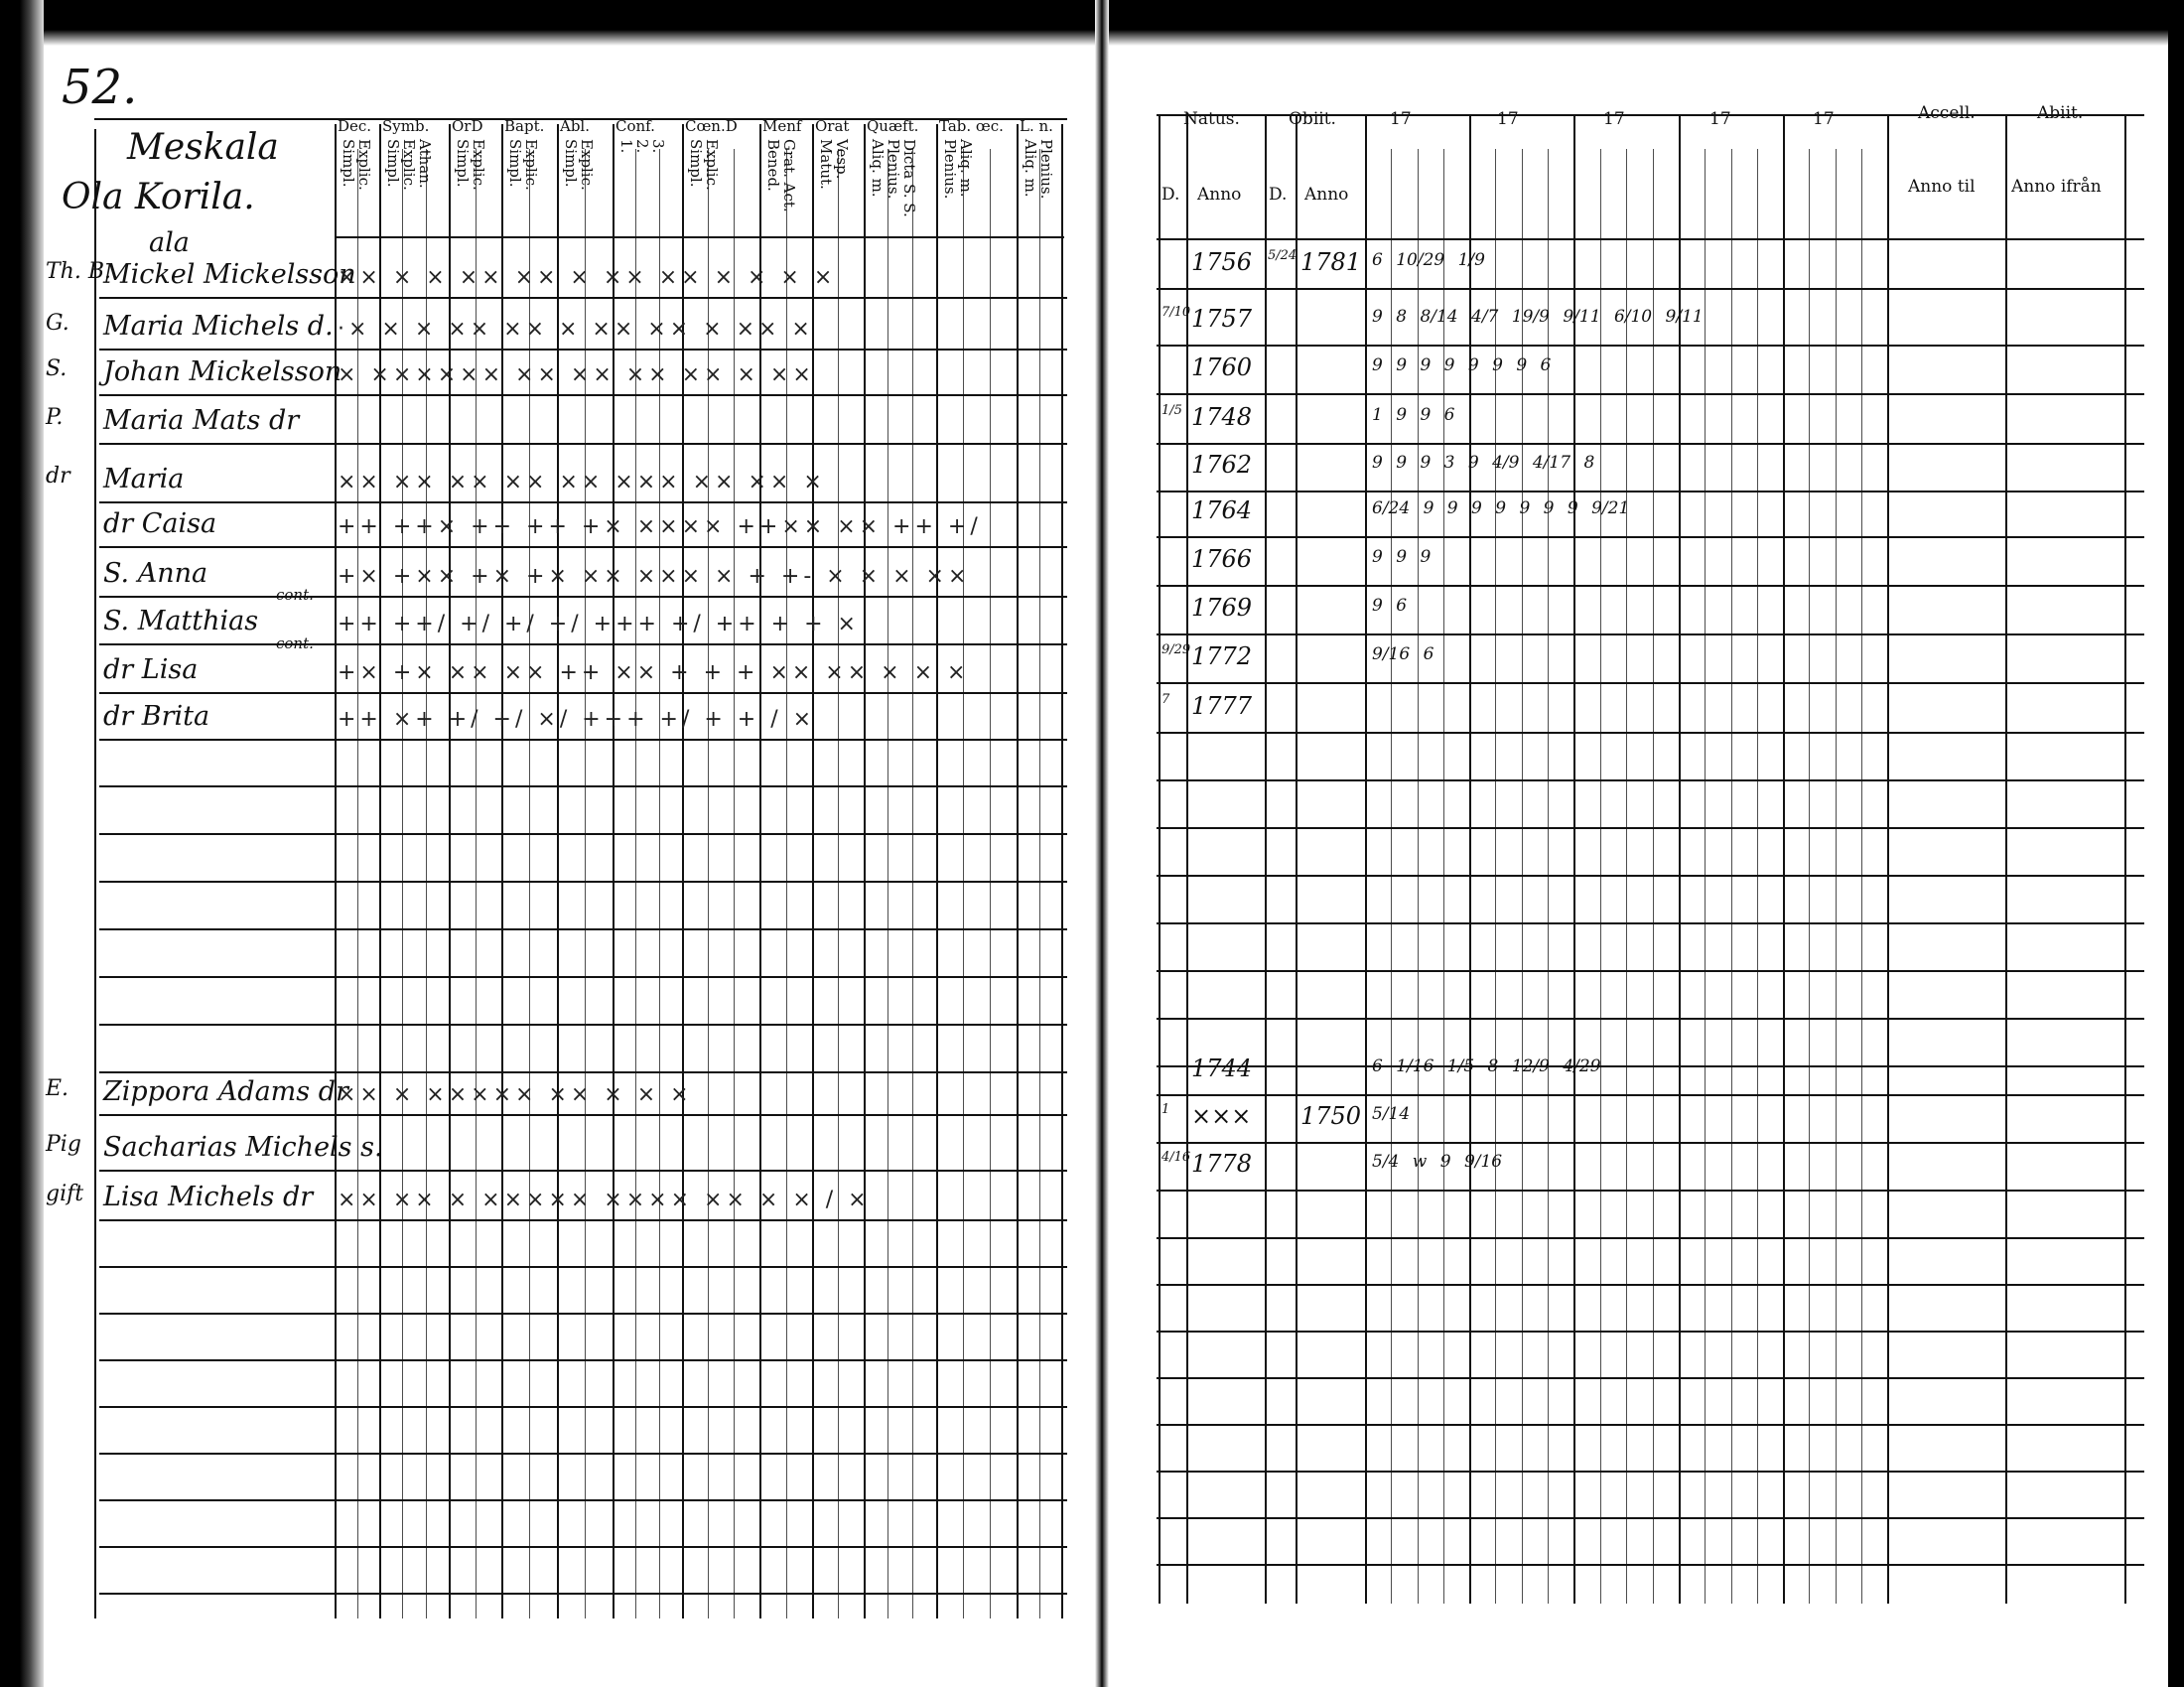  What do you see at coordinates (58, 476) in the screenshot?
I see `row-prefix: dr` at bounding box center [58, 476].